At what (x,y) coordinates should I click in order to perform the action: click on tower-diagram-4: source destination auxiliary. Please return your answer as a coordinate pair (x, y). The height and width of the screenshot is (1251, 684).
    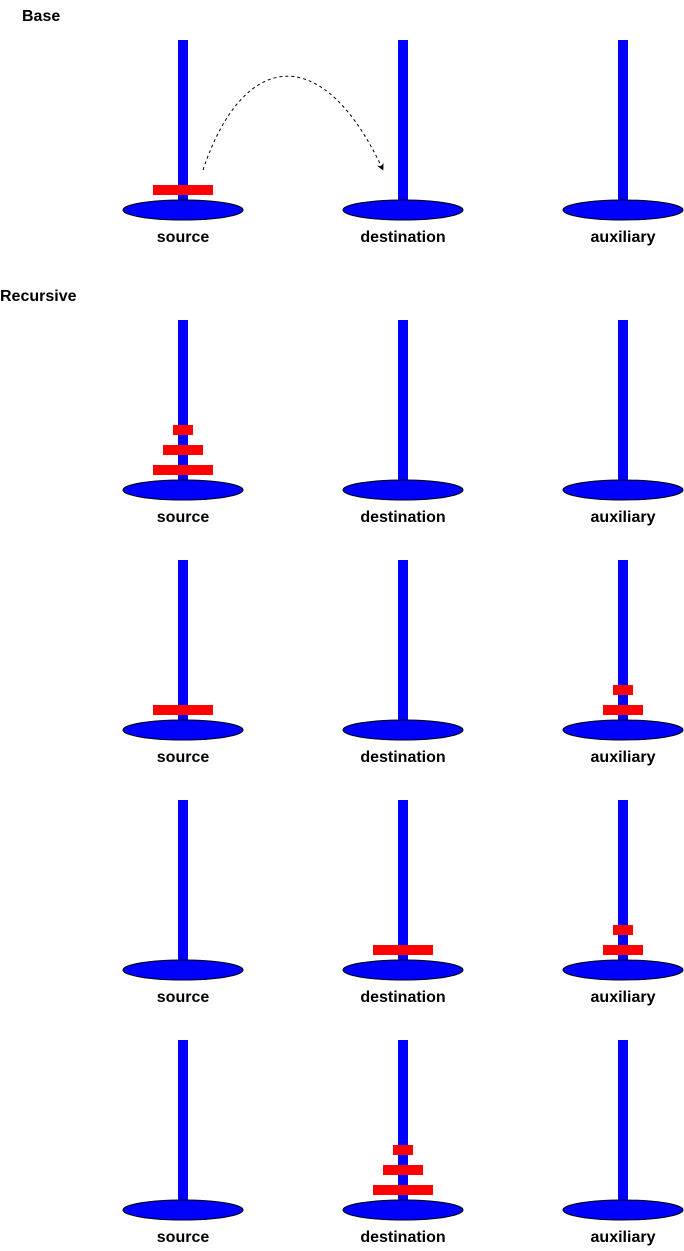
    Looking at the image, I should click on (403, 903).